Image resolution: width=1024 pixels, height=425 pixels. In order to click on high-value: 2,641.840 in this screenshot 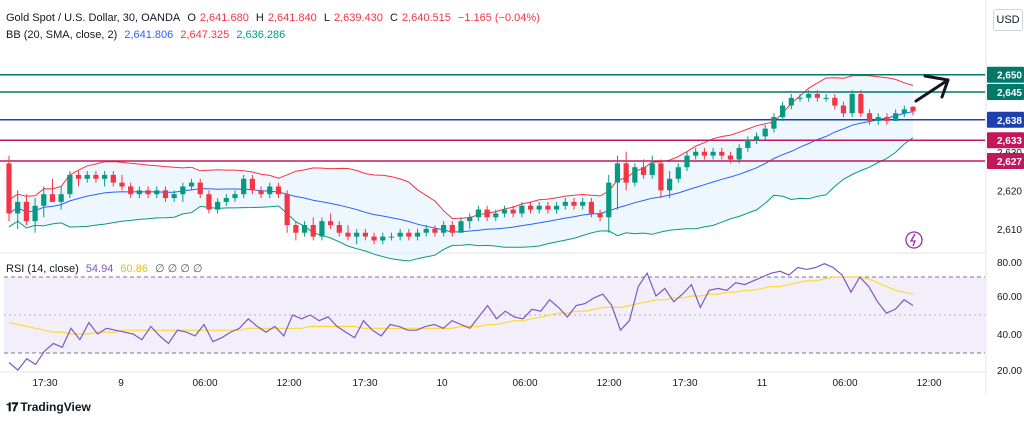, I will do `click(292, 18)`.